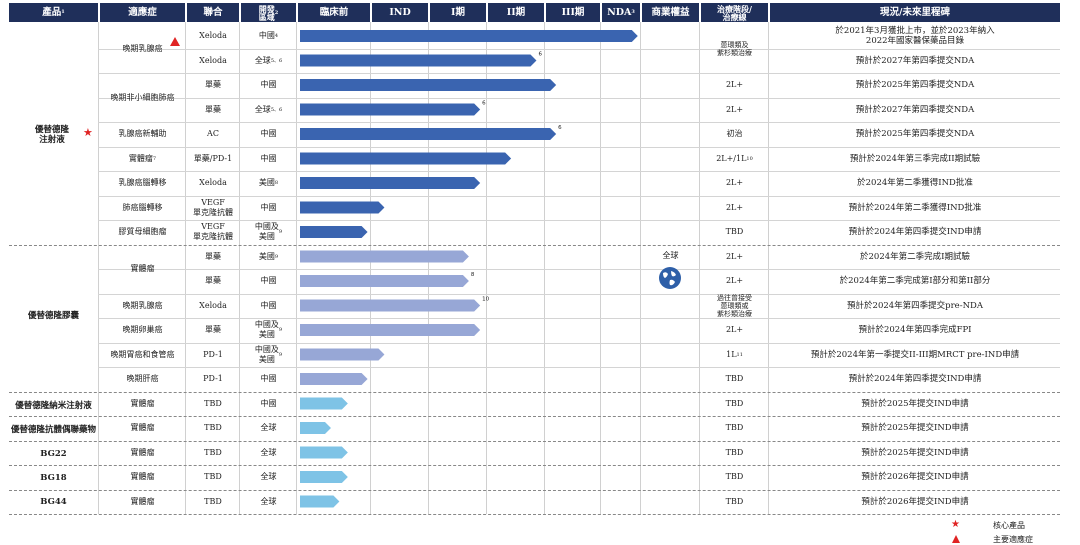 The image size is (1080, 545). Describe the element at coordinates (63, 12) in the screenshot. I see `header-product-sup: 1` at that location.